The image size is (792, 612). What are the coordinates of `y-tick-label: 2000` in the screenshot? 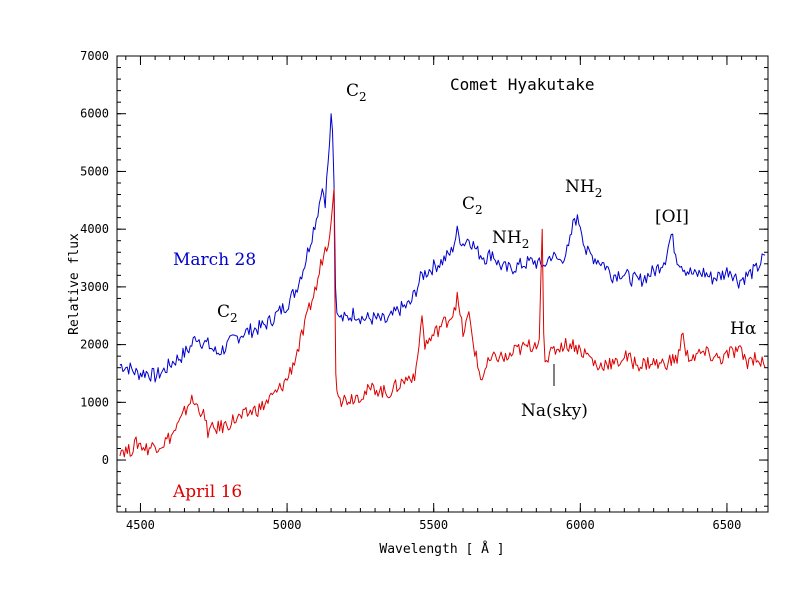 It's located at (94, 345).